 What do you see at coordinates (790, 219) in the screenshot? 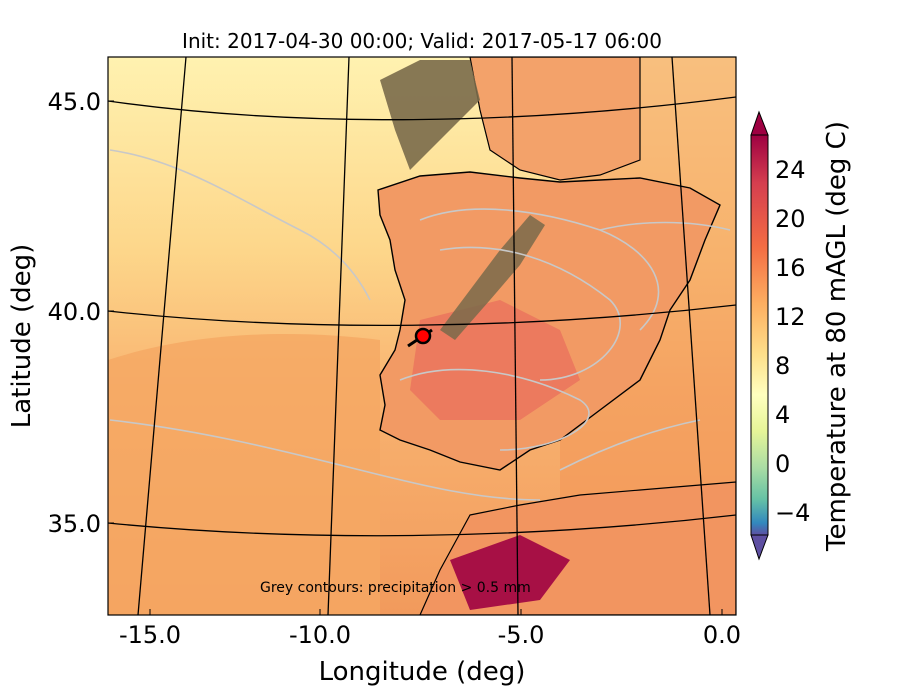
I see `colorbar-tick: 20` at bounding box center [790, 219].